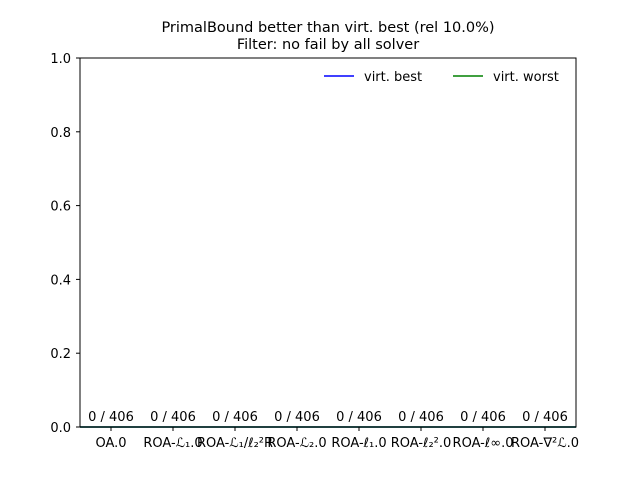 The height and width of the screenshot is (480, 640). What do you see at coordinates (328, 45) in the screenshot?
I see `chart-subtitle: Filter: no fail by all solver` at bounding box center [328, 45].